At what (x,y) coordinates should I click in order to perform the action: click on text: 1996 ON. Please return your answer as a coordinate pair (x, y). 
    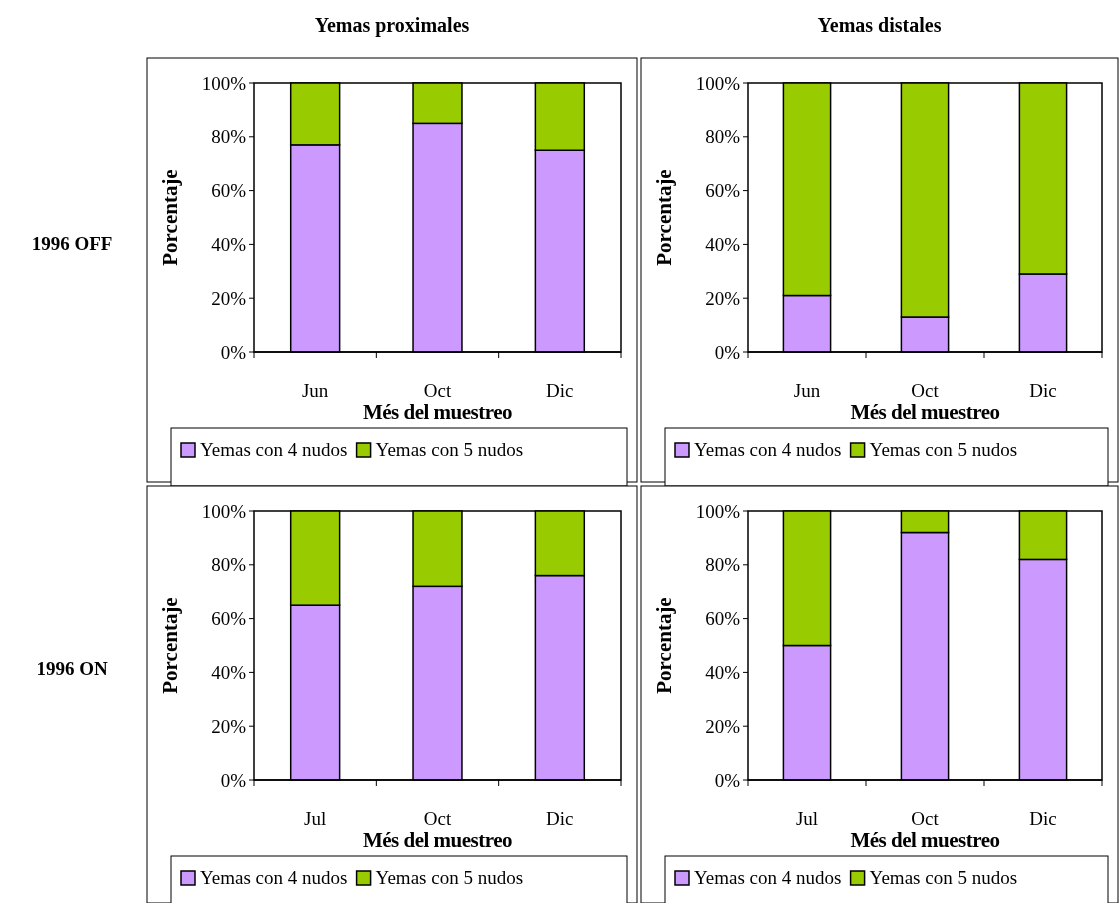
    Looking at the image, I should click on (72, 668).